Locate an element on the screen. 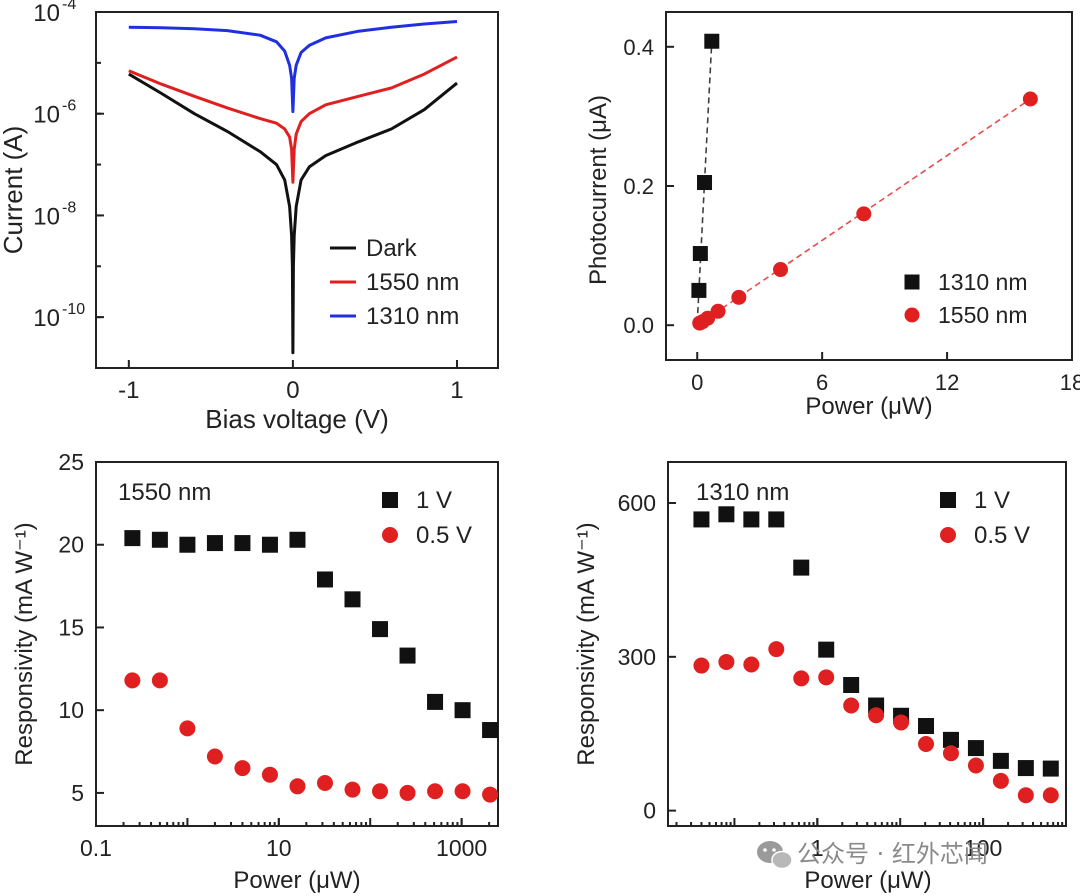  x-tick-label: 100 is located at coordinates (983, 848).